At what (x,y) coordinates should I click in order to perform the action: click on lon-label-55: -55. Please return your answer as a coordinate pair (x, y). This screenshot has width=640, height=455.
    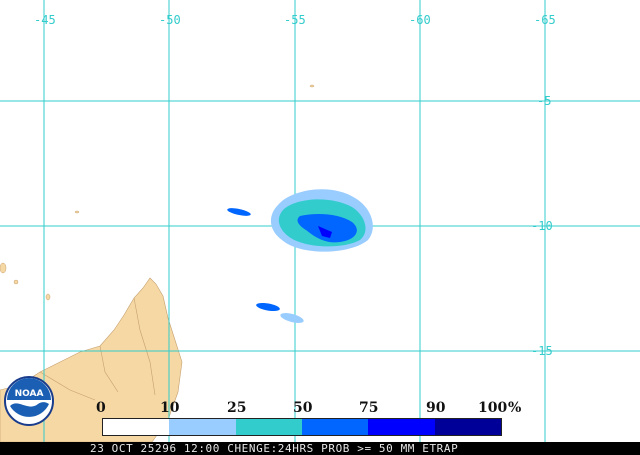
    Looking at the image, I should click on (295, 20).